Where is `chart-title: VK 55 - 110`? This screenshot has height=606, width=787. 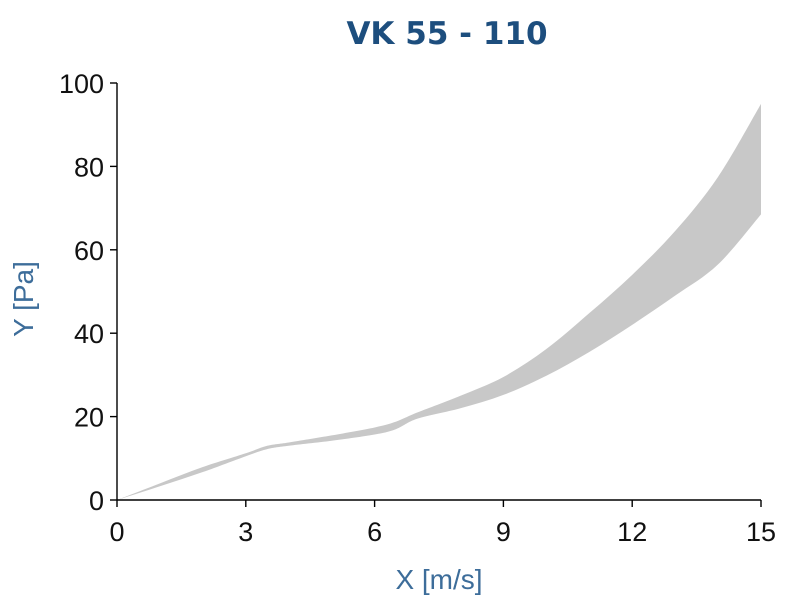
chart-title: VK 55 - 110 is located at coordinates (446, 34).